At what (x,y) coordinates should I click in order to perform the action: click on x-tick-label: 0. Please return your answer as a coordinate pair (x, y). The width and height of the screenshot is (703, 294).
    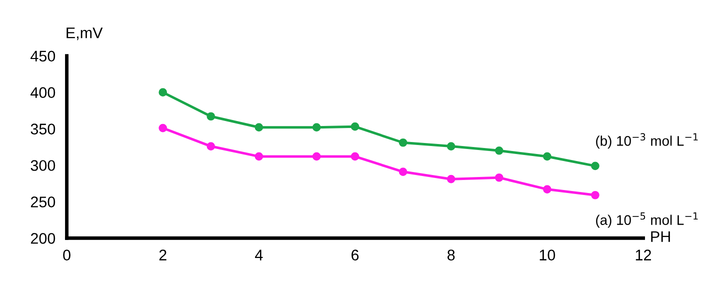
    Looking at the image, I should click on (66, 255).